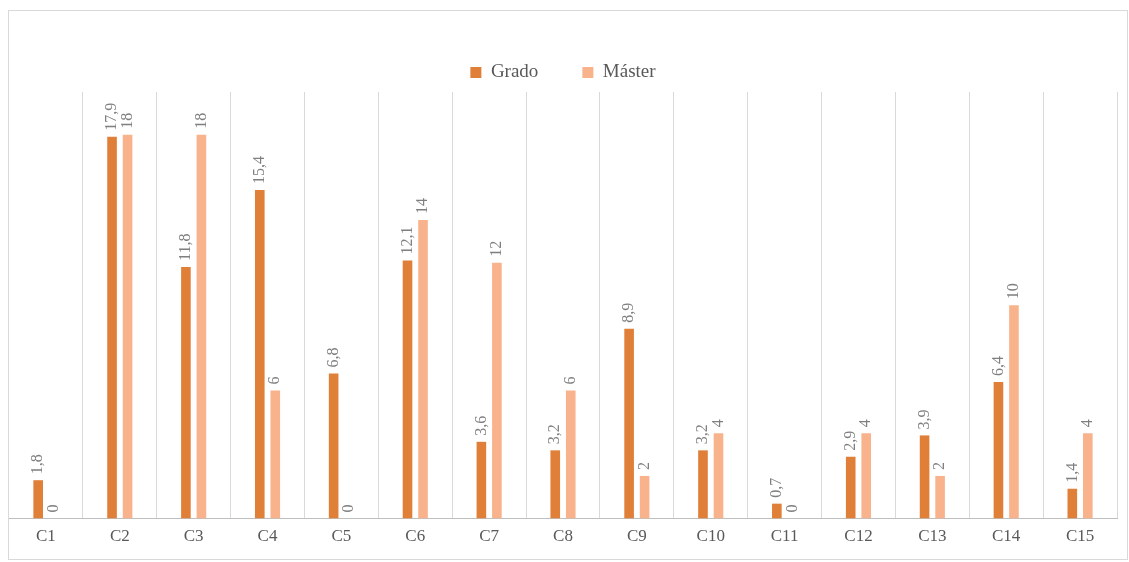  Describe the element at coordinates (784, 536) in the screenshot. I see `x-tick-label: C11` at that location.